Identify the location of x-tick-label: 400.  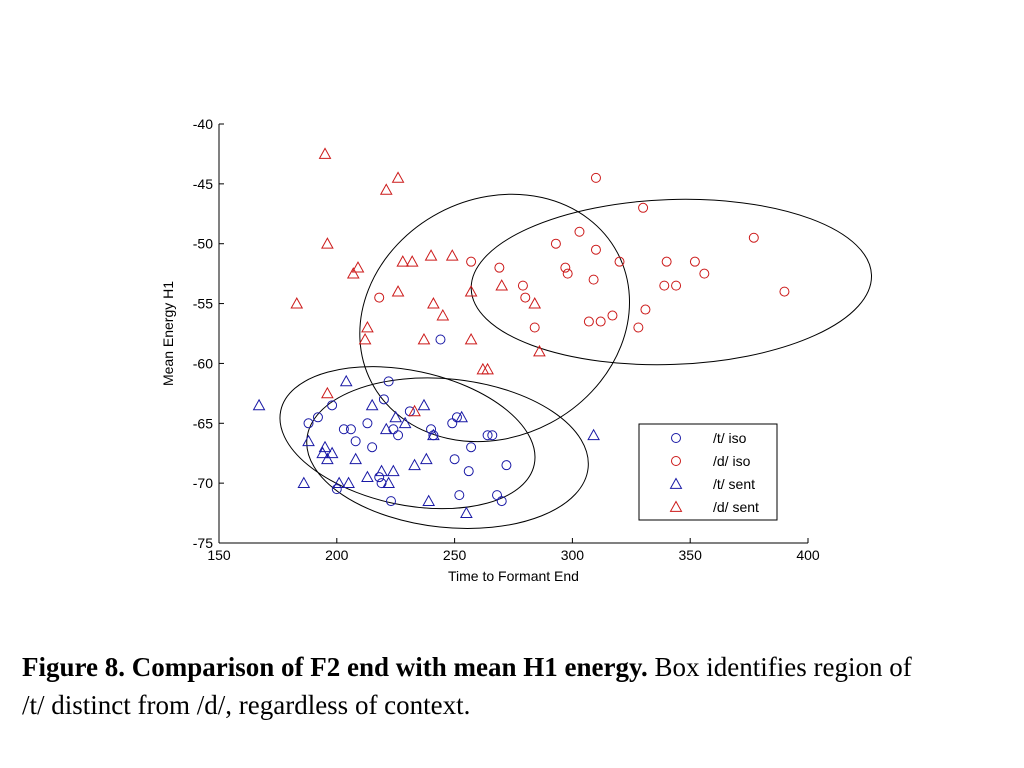
(808, 555).